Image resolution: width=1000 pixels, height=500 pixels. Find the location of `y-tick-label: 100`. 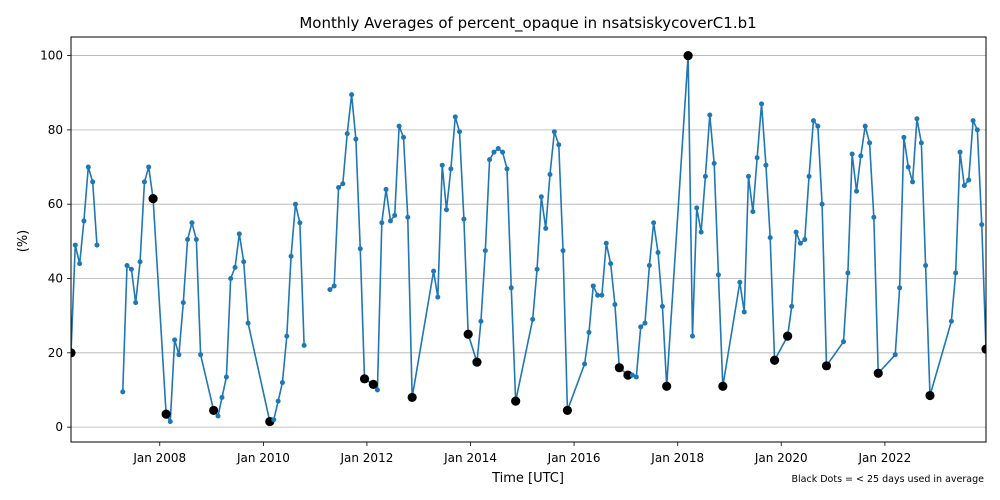

y-tick-label: 100 is located at coordinates (51, 56).